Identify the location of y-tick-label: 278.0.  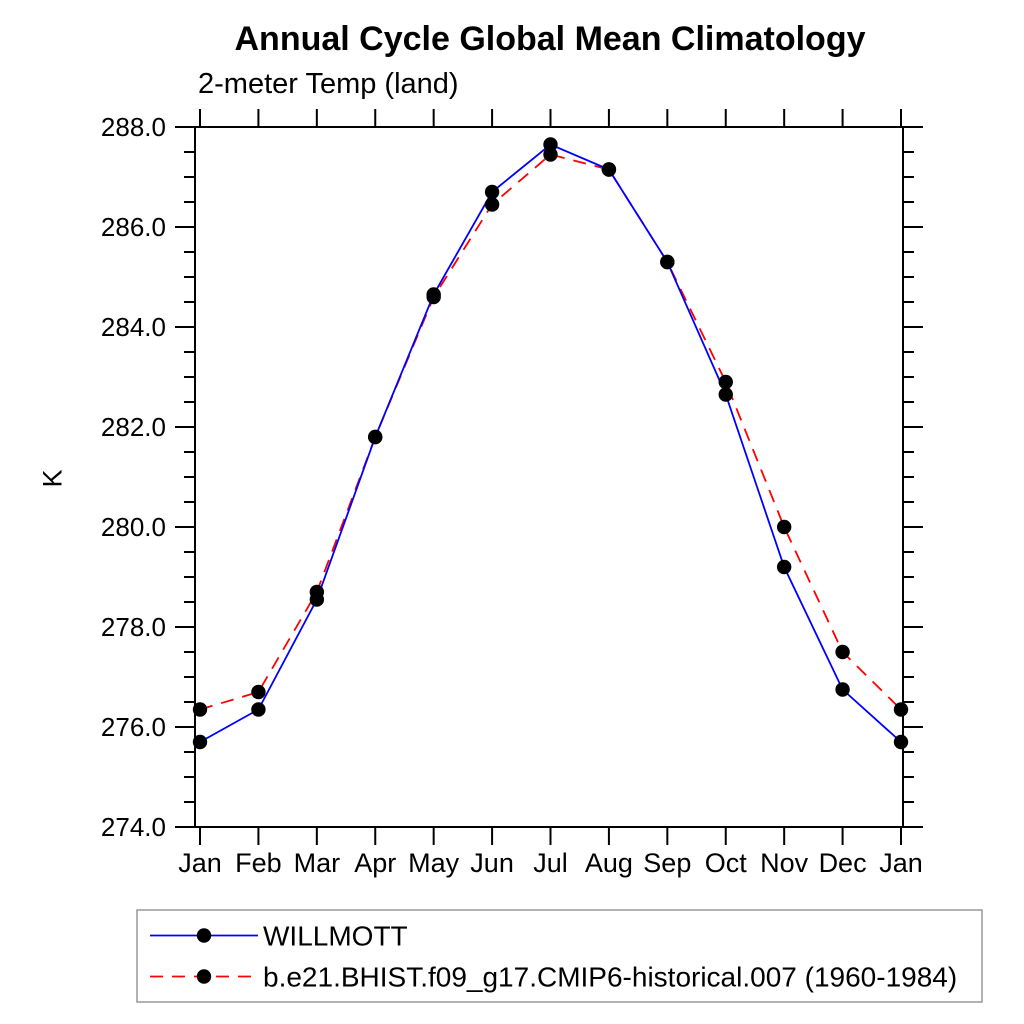
(133, 627).